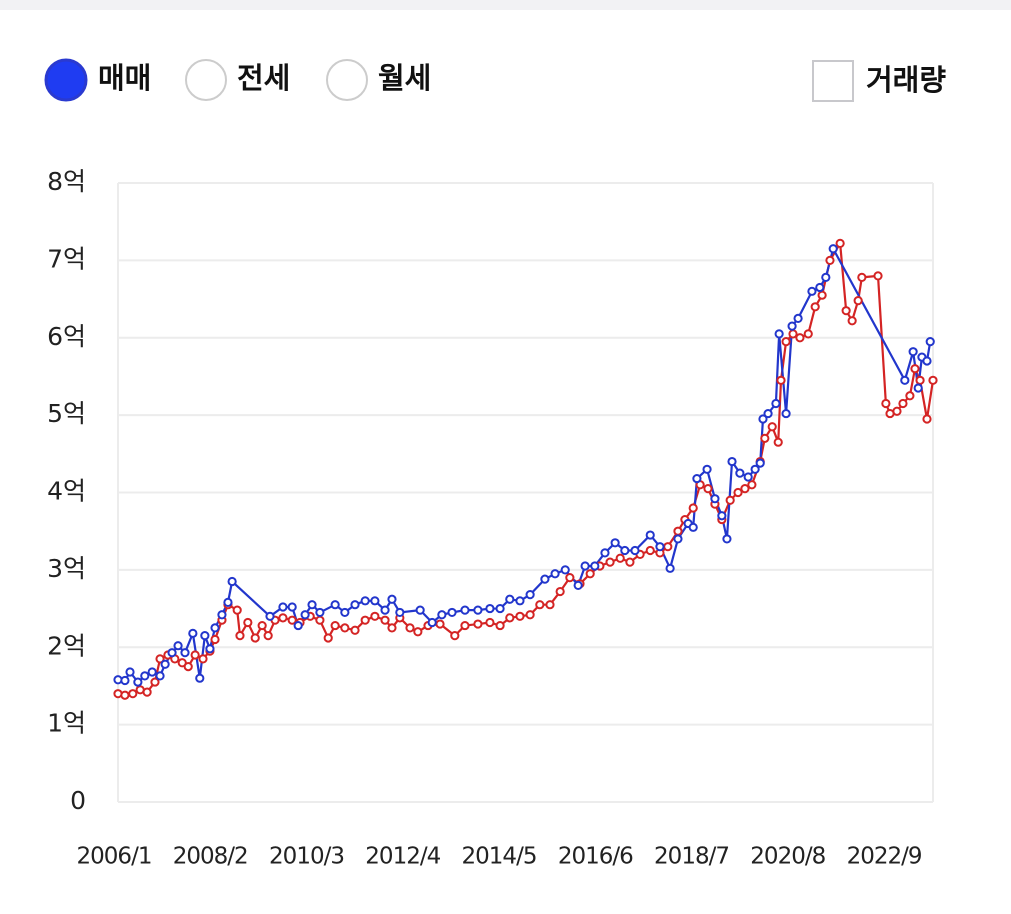 The width and height of the screenshot is (1011, 914). I want to click on radio-label: 매매, so click(124, 78).